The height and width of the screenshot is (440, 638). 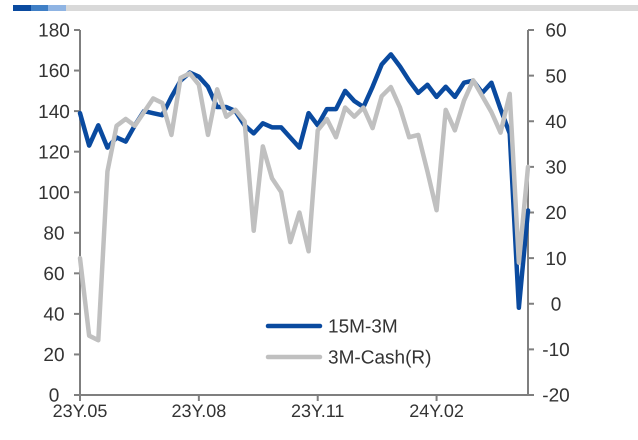 I want to click on y-tick-label: 80, so click(x=54, y=233).